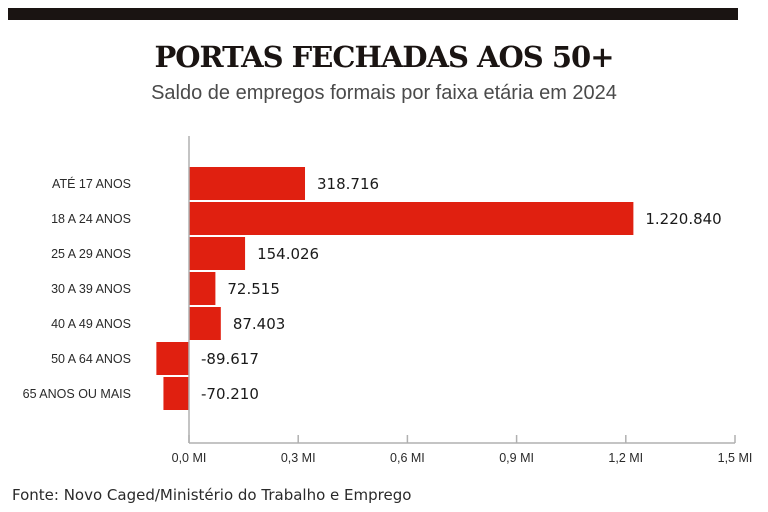  Describe the element at coordinates (683, 219) in the screenshot. I see `value-label: 1.220.840` at that location.